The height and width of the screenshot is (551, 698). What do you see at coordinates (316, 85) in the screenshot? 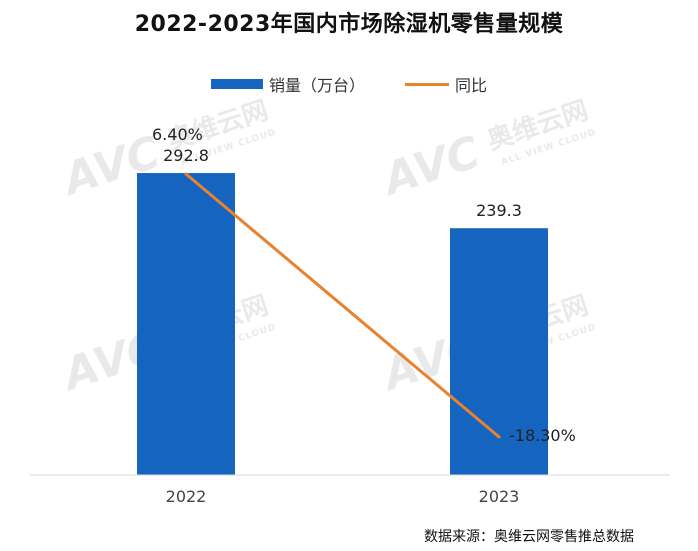
I see `legend-label-sales: 销量（万台）` at bounding box center [316, 85].